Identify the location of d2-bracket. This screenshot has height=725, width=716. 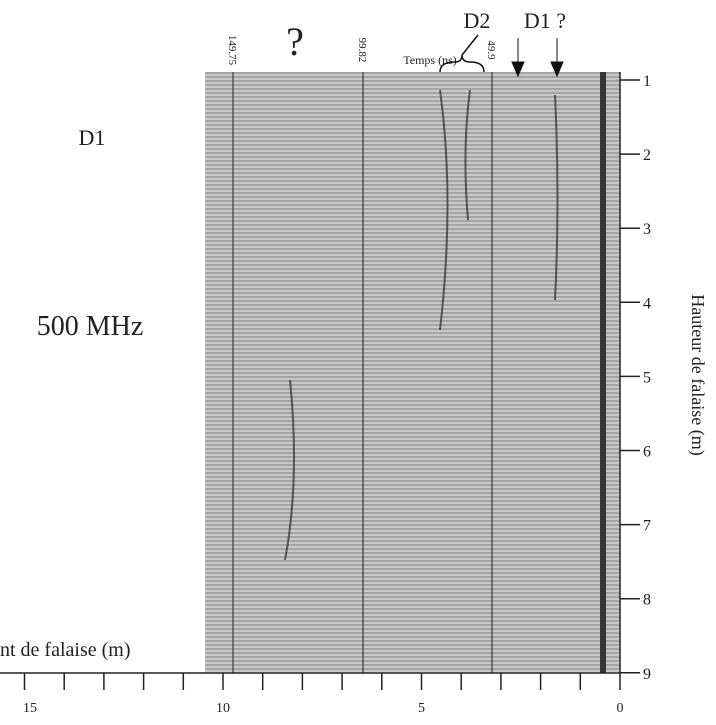
(462, 53).